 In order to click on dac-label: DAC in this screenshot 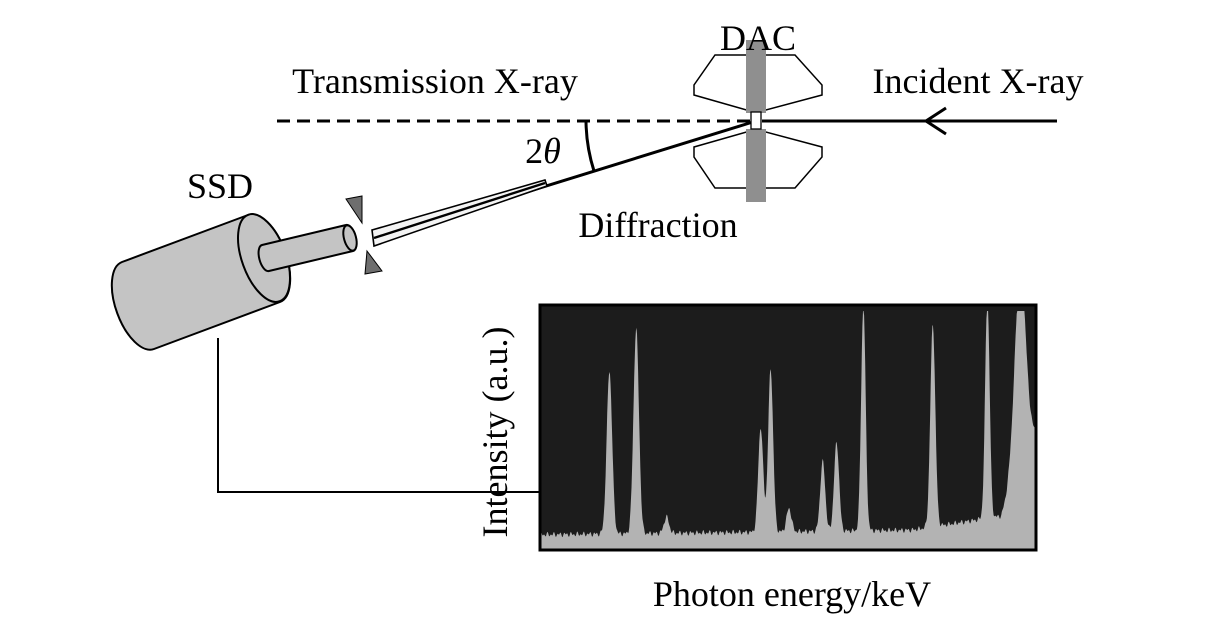, I will do `click(758, 38)`.